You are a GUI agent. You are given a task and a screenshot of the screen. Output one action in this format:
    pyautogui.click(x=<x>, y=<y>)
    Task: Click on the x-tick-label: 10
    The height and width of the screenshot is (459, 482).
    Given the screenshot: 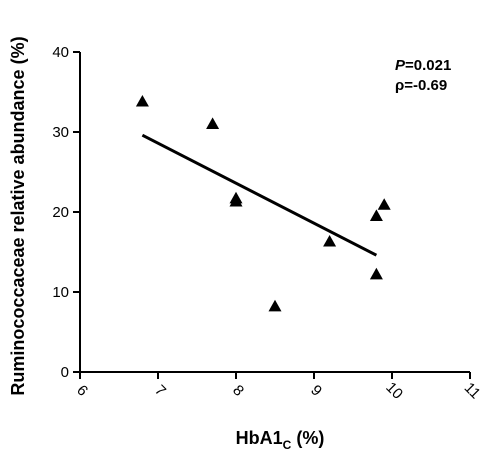 What is the action you would take?
    pyautogui.click(x=394, y=391)
    